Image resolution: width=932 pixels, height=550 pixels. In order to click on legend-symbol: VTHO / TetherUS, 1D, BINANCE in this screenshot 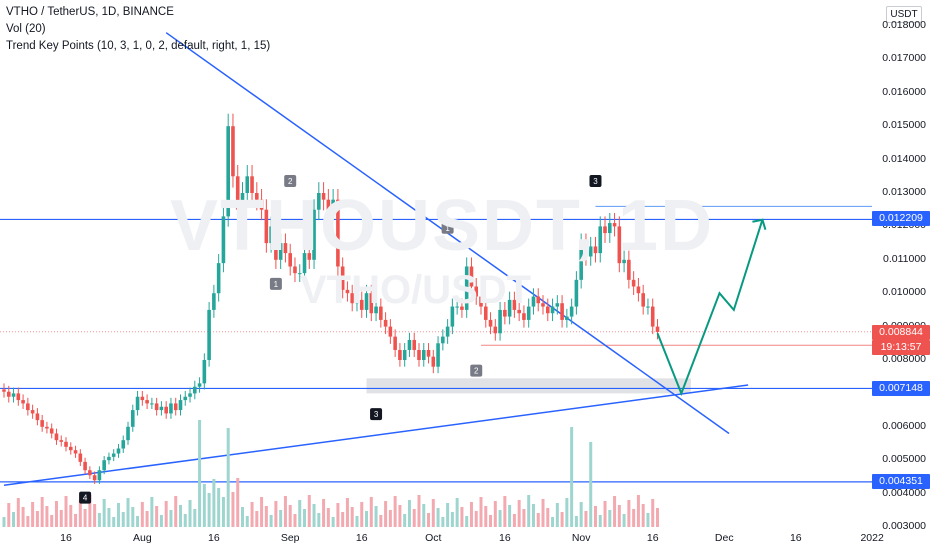, I will do `click(90, 12)`.